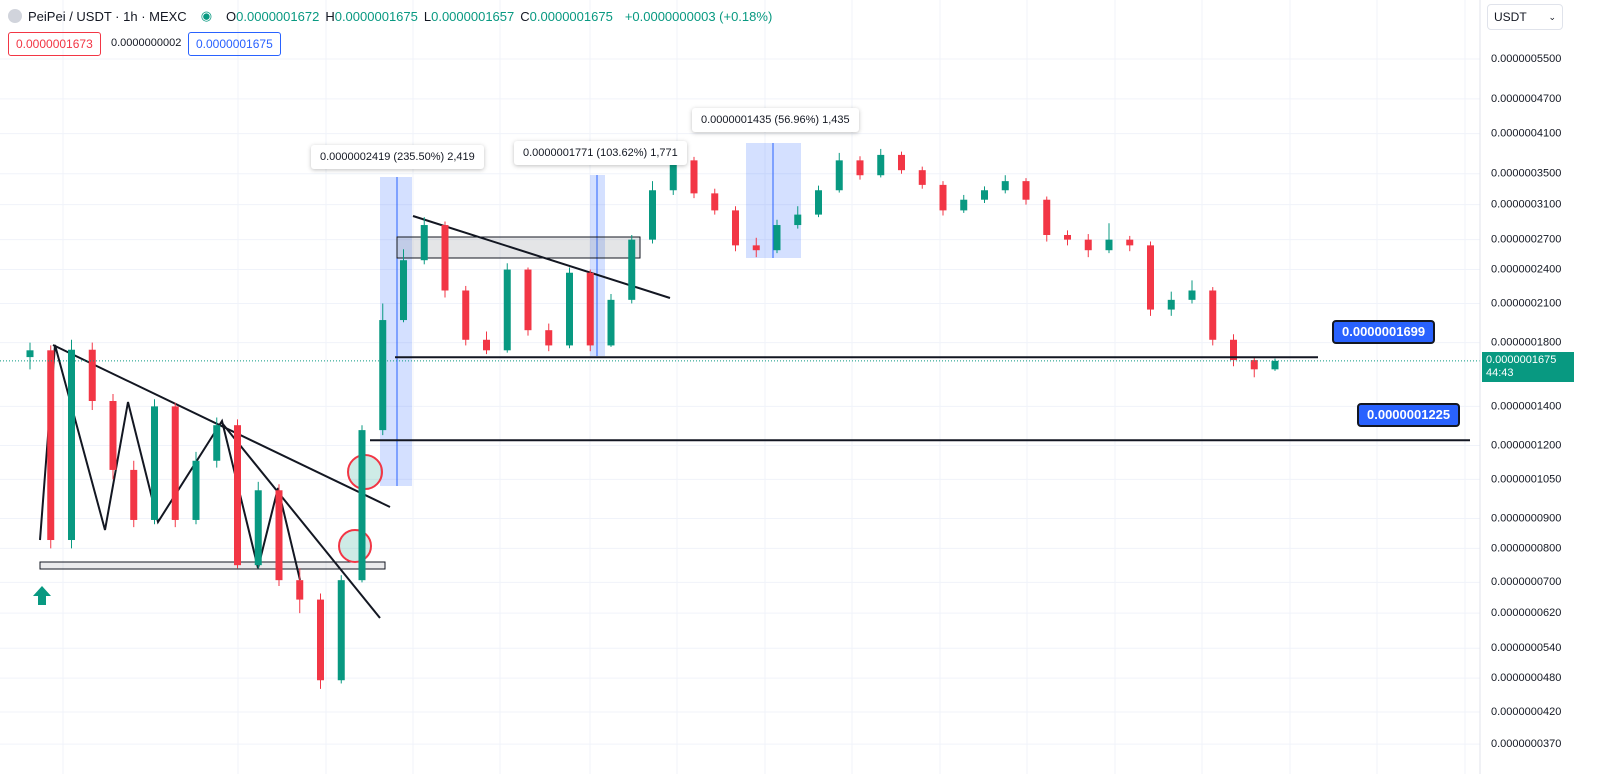 This screenshot has height=774, width=1599. Describe the element at coordinates (146, 43) in the screenshot. I see `spread: 0.0000000002` at that location.